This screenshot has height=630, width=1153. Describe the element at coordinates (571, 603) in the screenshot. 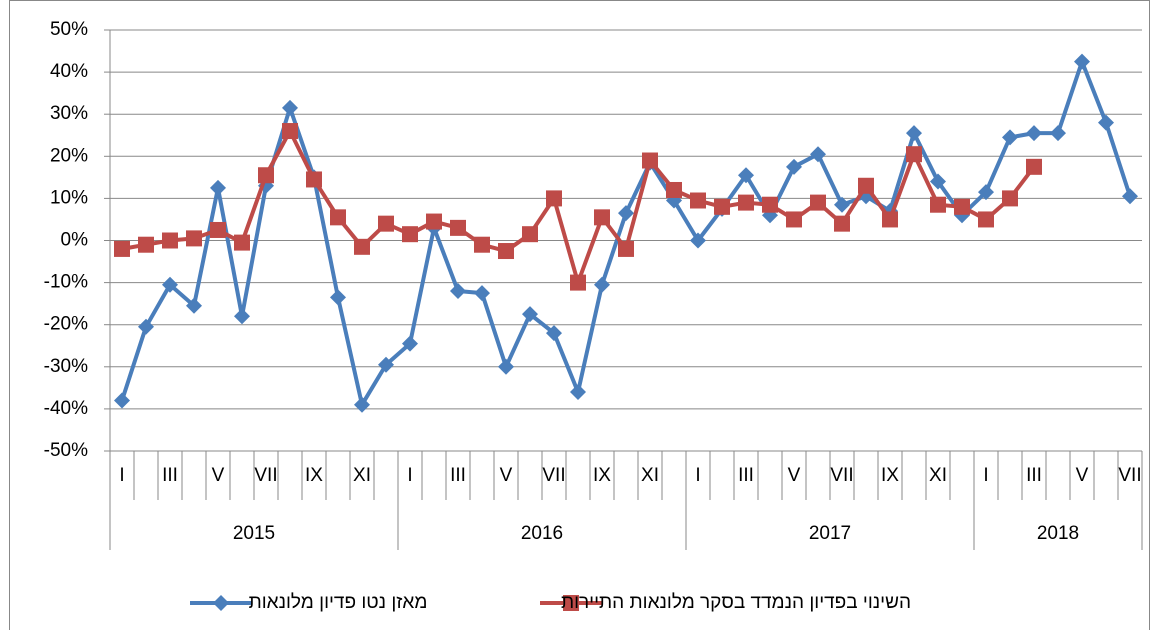

I see `legend-marker` at that location.